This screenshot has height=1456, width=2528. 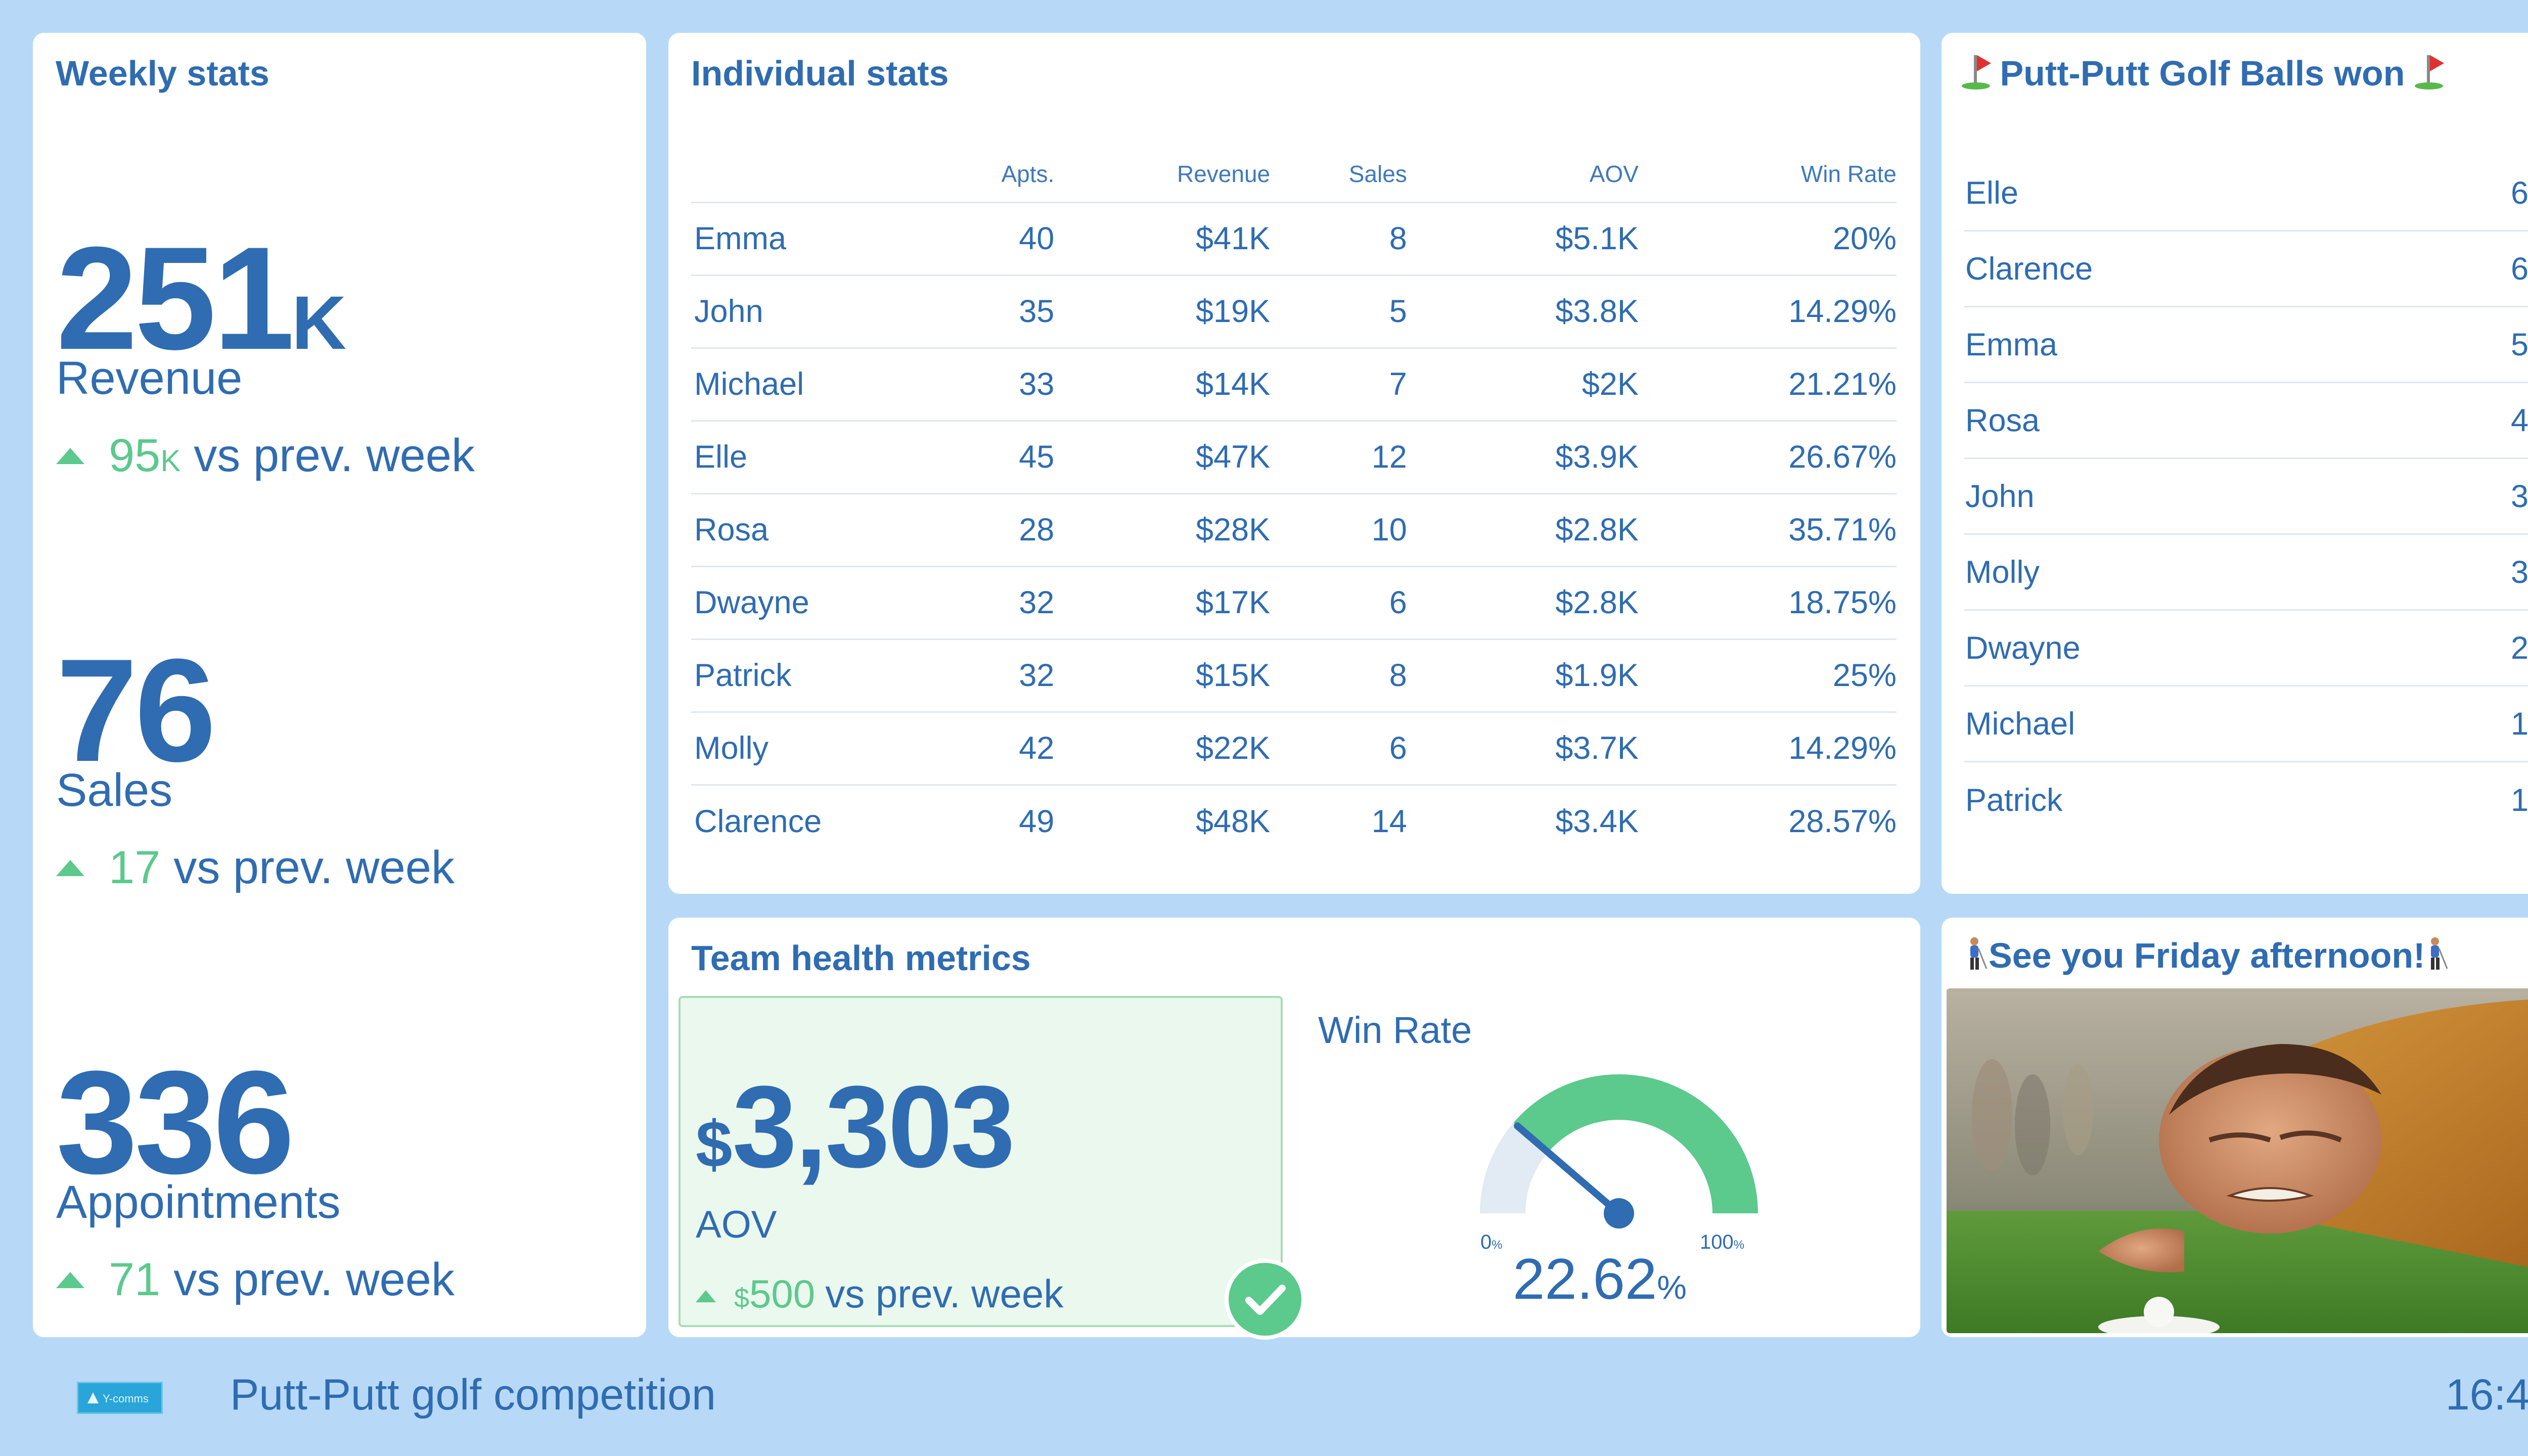 What do you see at coordinates (1843, 821) in the screenshot?
I see `table-cell: 28.57%` at bounding box center [1843, 821].